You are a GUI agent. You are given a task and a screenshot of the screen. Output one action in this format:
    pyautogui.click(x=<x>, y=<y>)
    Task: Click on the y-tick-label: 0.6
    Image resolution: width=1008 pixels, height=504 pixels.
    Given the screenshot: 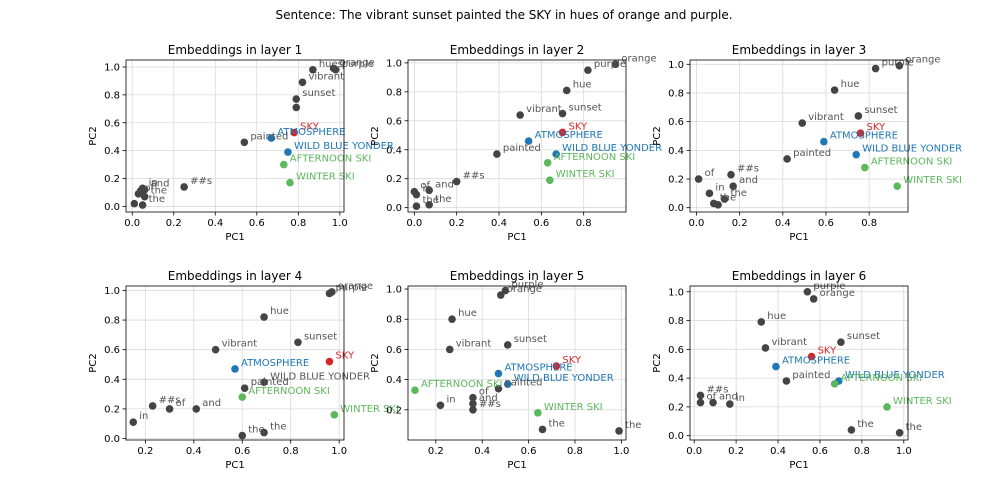 What is the action you would take?
    pyautogui.click(x=676, y=122)
    